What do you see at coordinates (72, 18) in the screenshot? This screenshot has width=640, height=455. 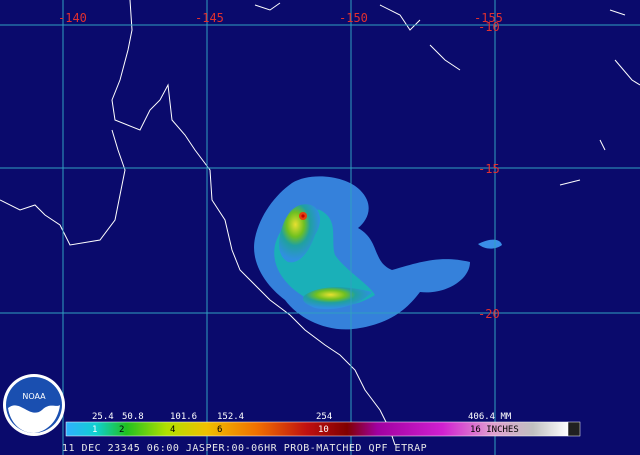 I see `lon-label: -140` at bounding box center [72, 18].